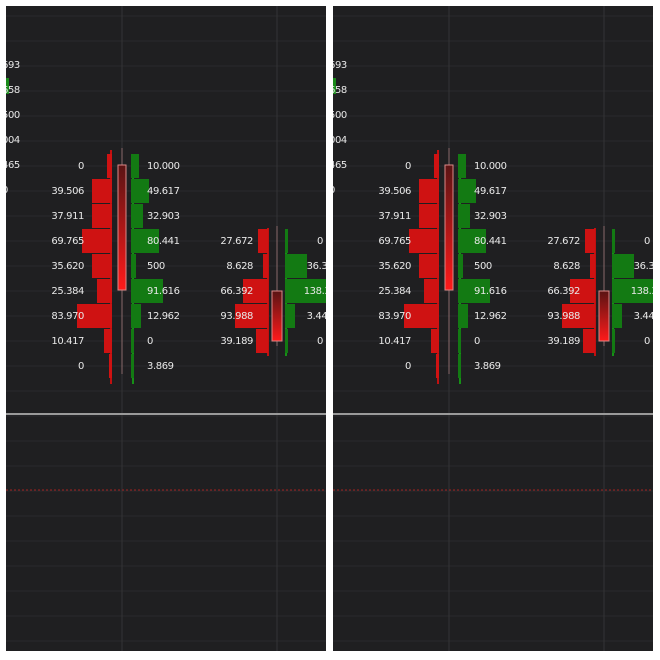  I want to click on edge-bar, so click(334, 86).